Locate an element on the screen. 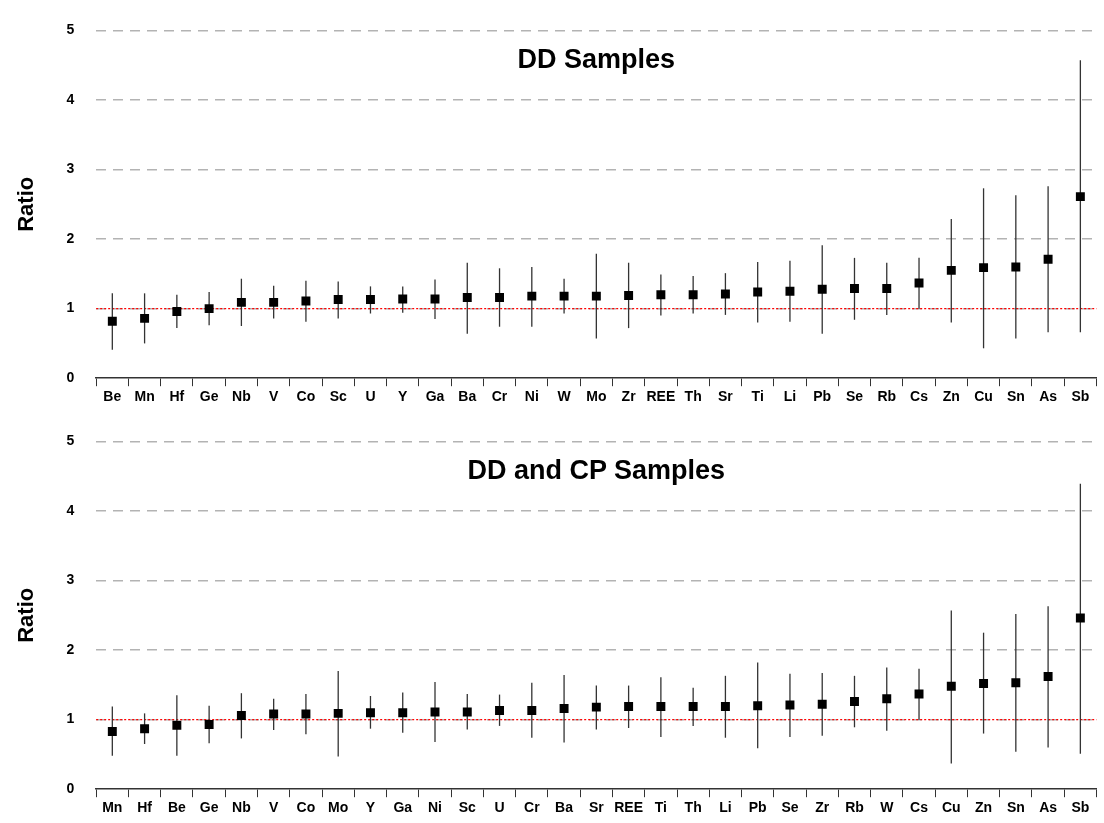 This screenshot has width=1104, height=823. x-tick-label: Hf is located at coordinates (145, 807).